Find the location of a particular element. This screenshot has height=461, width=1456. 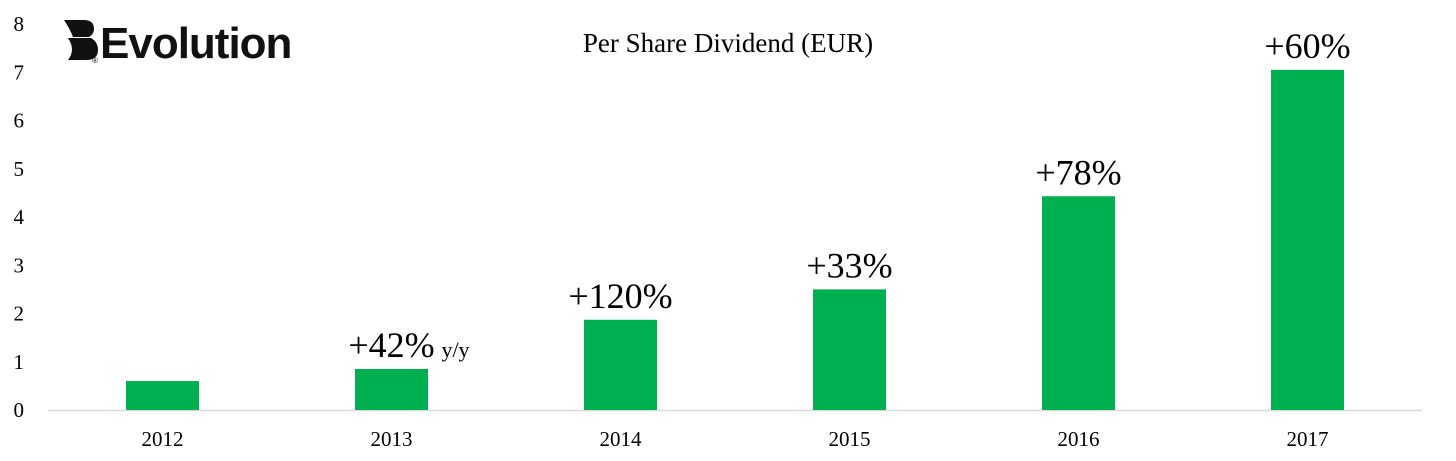

x-tick-label: 2016 is located at coordinates (1079, 439).